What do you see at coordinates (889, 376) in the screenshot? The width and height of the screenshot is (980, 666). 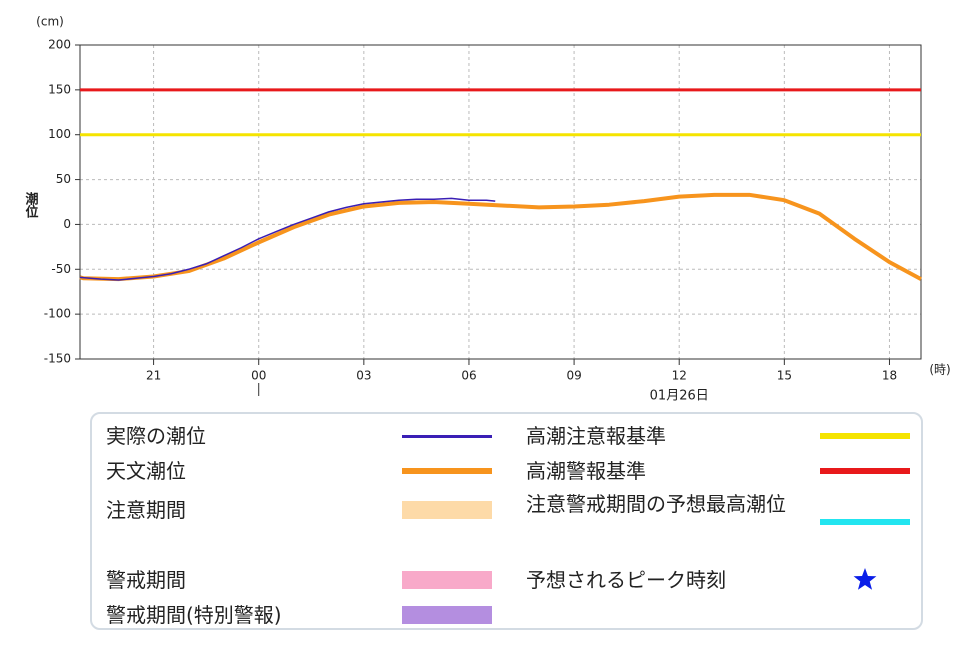 I see `x-tick-label: 18` at bounding box center [889, 376].